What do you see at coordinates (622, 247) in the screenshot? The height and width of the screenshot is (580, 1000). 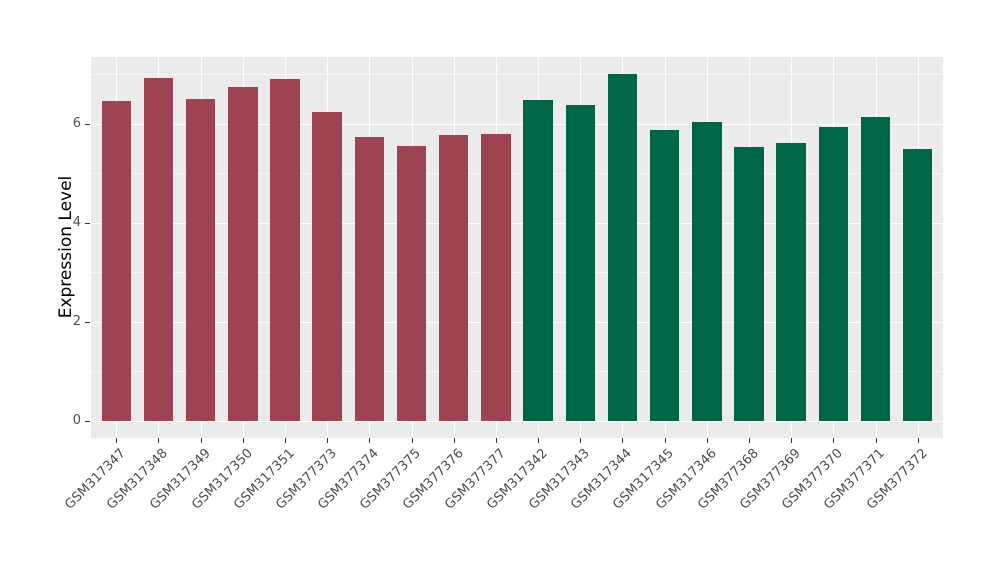 I see `bar-GSM317344` at bounding box center [622, 247].